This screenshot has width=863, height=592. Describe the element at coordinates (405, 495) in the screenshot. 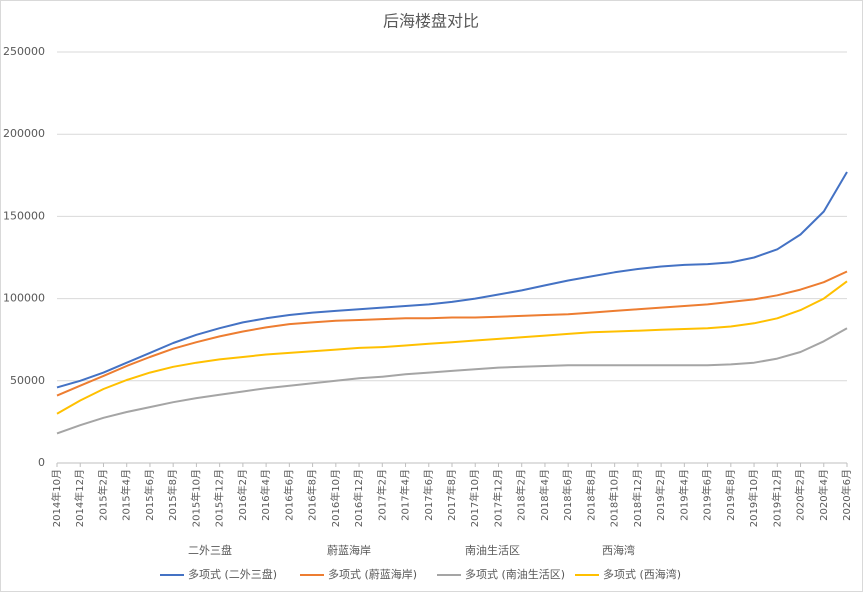

I see `x-tick-label: 2017年4月` at that location.